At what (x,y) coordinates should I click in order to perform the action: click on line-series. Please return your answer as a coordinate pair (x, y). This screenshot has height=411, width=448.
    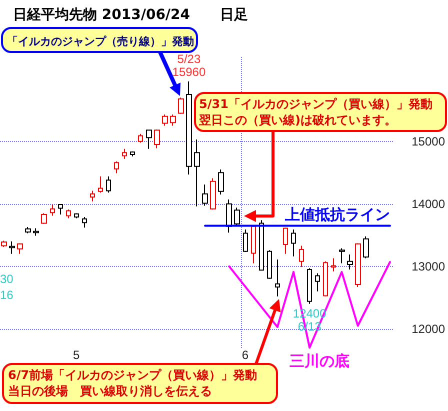
    Looking at the image, I should click on (309, 305).